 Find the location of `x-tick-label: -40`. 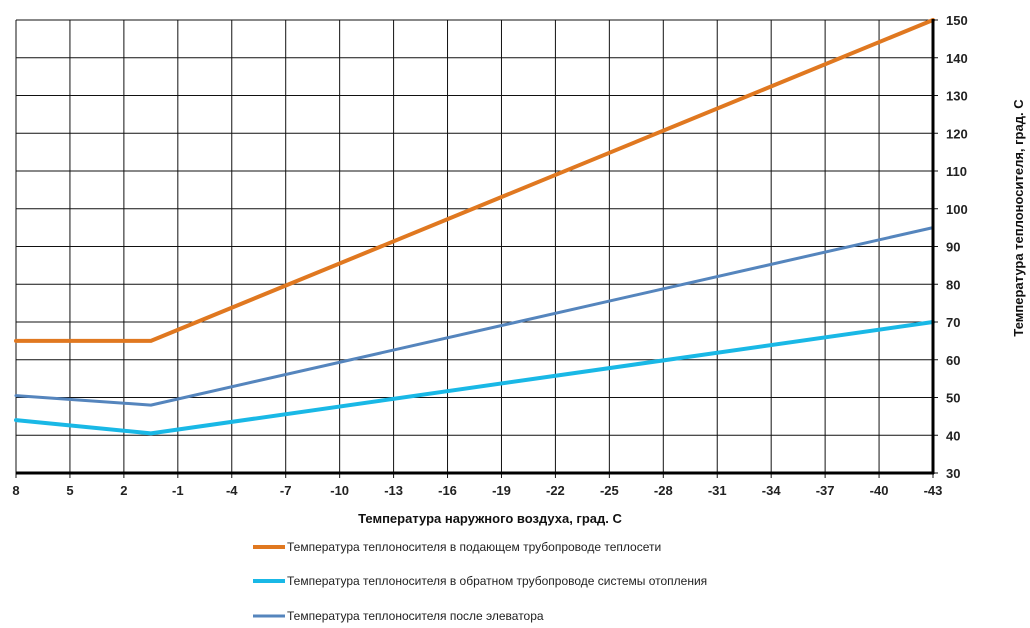

x-tick-label: -40 is located at coordinates (879, 490).